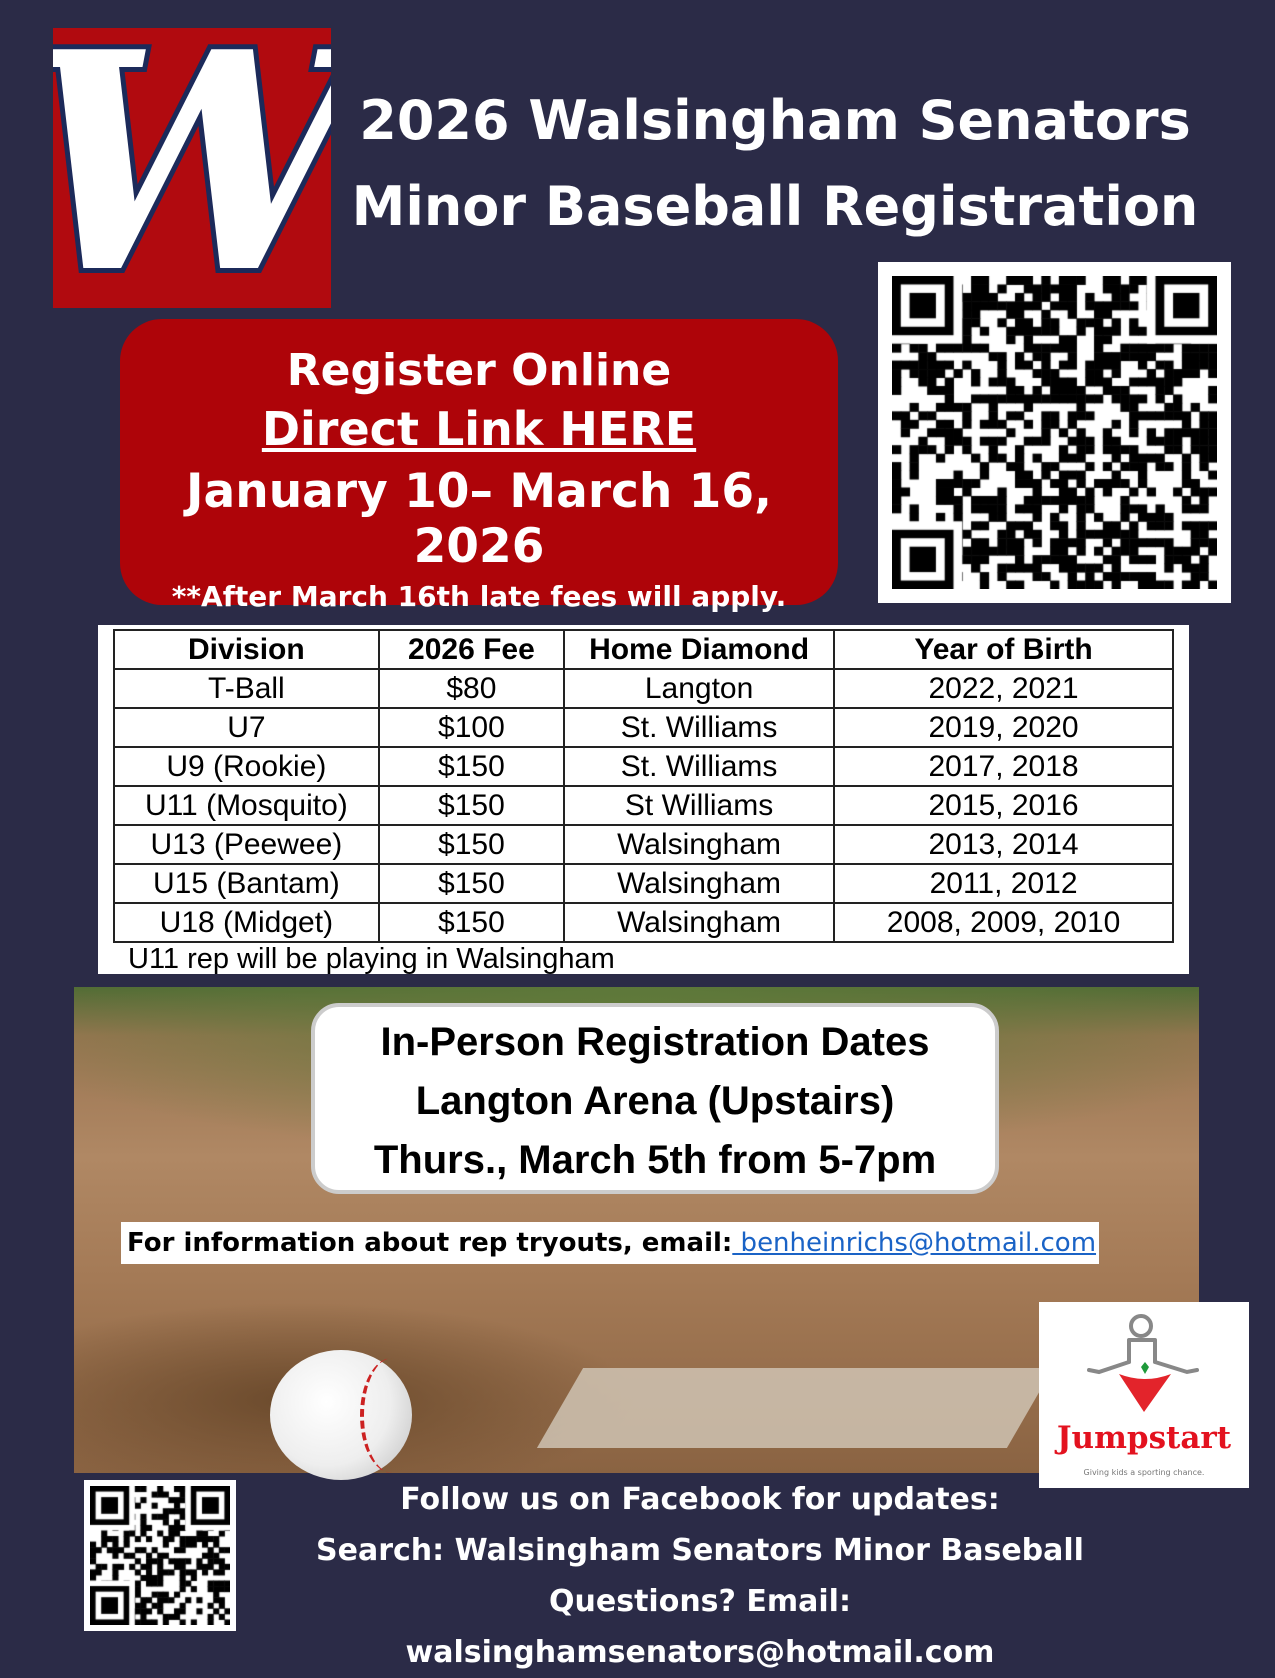 This screenshot has width=1275, height=1678. Describe the element at coordinates (655, 1101) in the screenshot. I see `inperson-location: Langton Arena (Upstairs)` at that location.